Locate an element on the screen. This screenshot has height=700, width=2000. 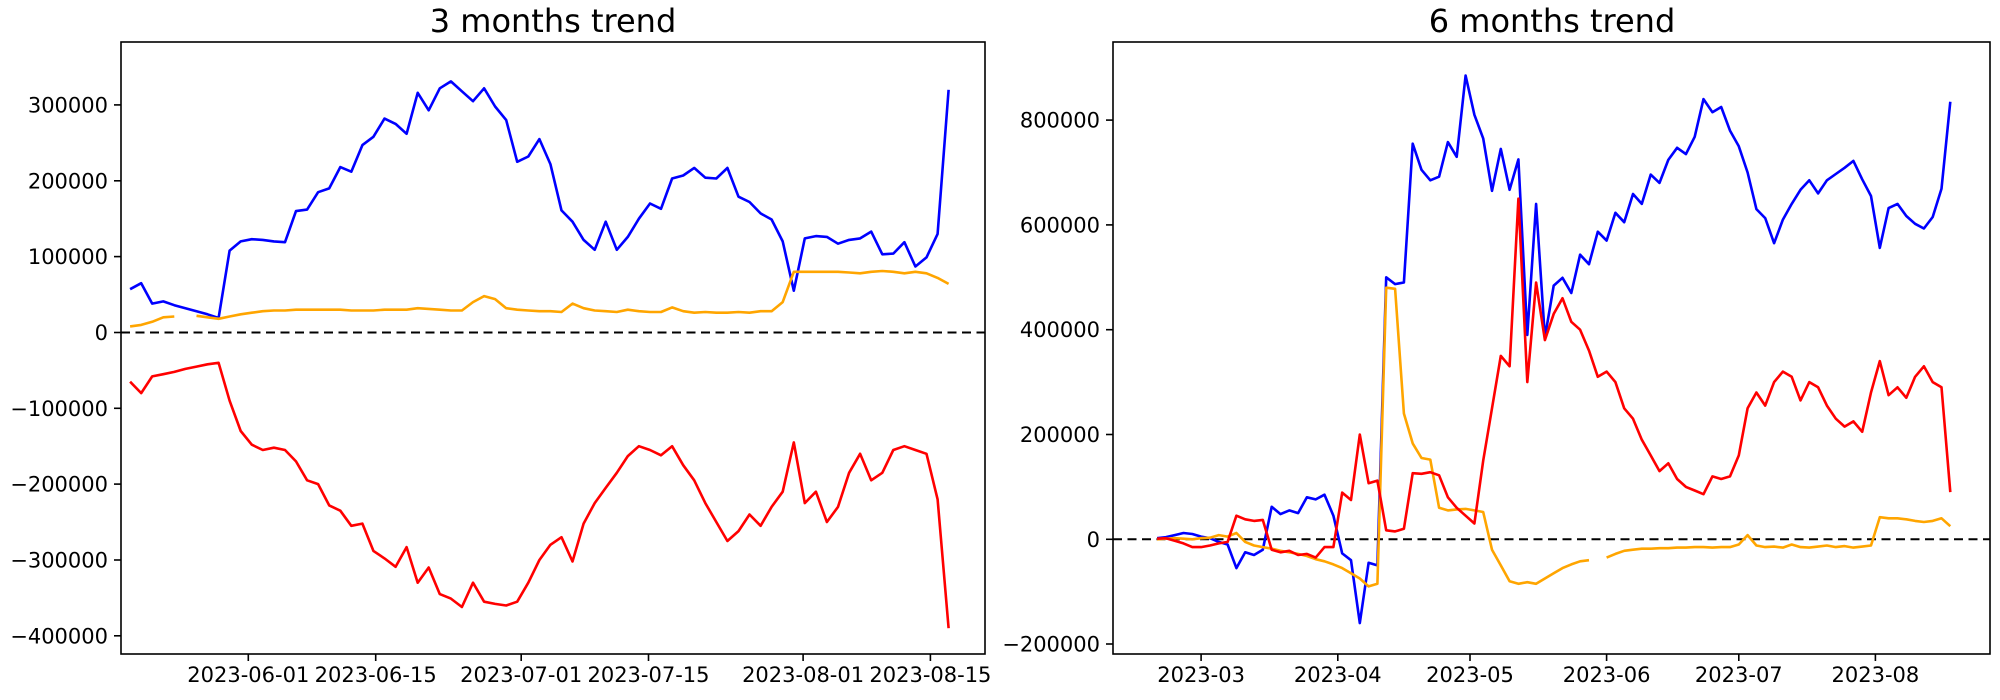
y-tick-label: 600000 is located at coordinates (1060, 225).